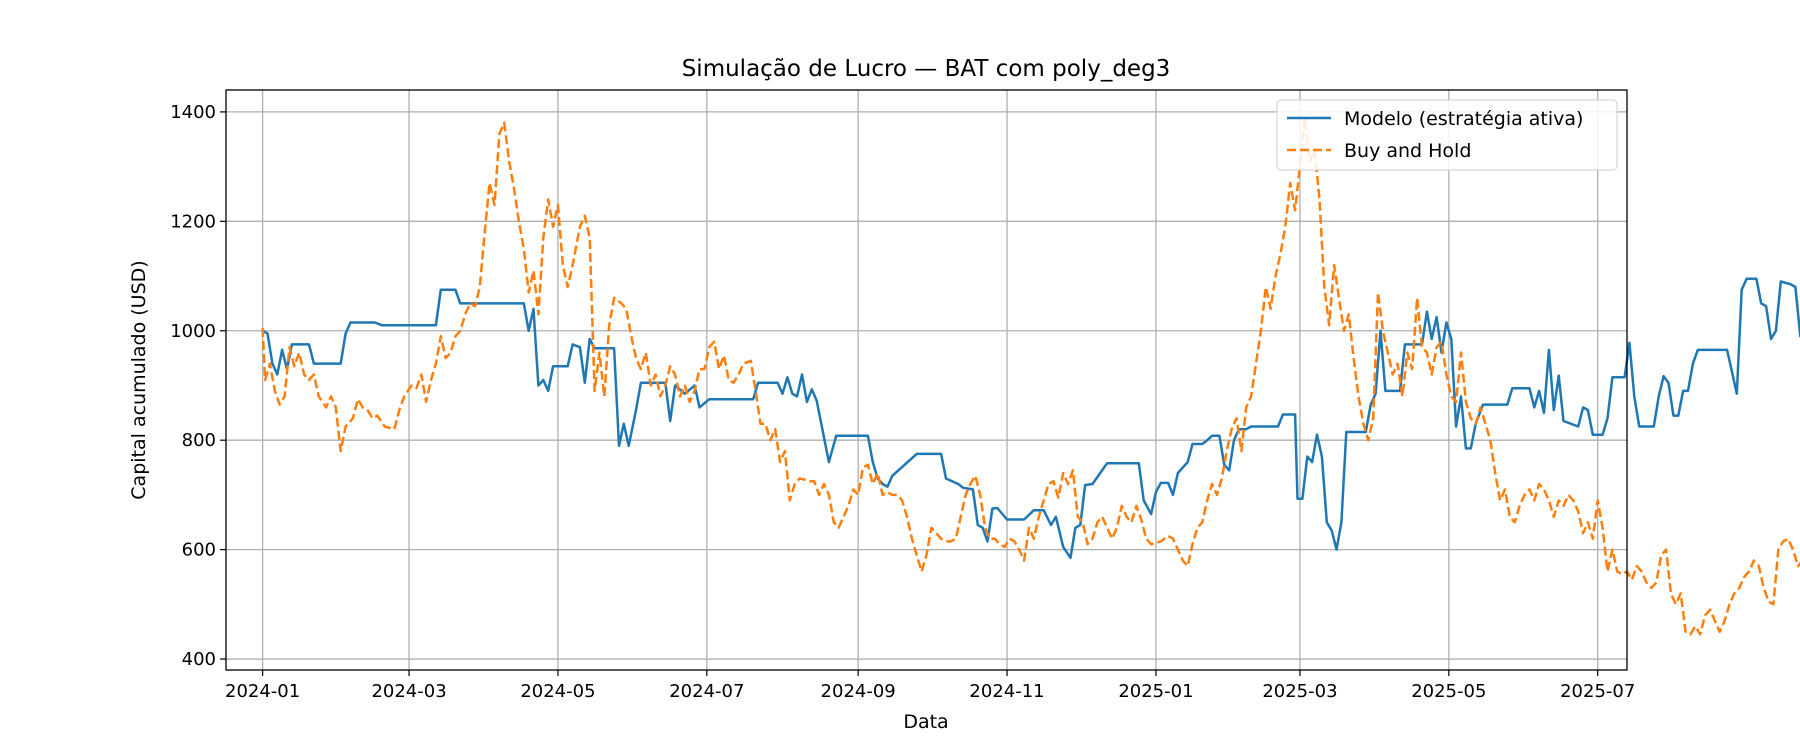 This screenshot has width=1800, height=750. I want to click on x-tick-label: 2024-07, so click(706, 691).